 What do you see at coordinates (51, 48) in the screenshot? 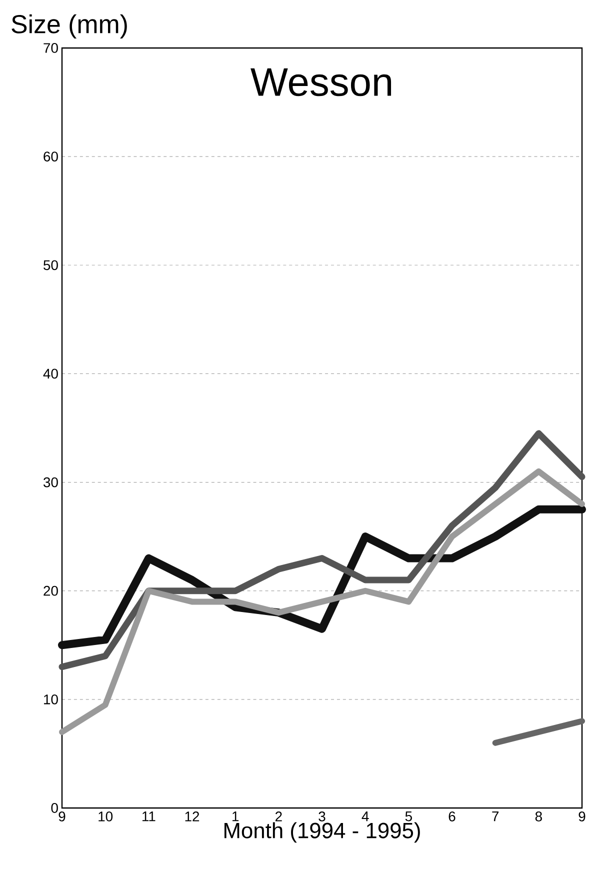
I see `y-tick-label: 70` at bounding box center [51, 48].